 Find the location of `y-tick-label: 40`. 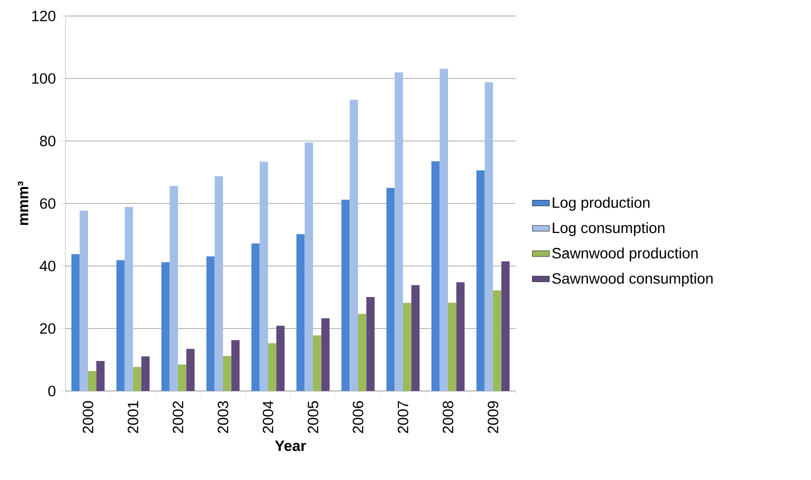

y-tick-label: 40 is located at coordinates (48, 266).